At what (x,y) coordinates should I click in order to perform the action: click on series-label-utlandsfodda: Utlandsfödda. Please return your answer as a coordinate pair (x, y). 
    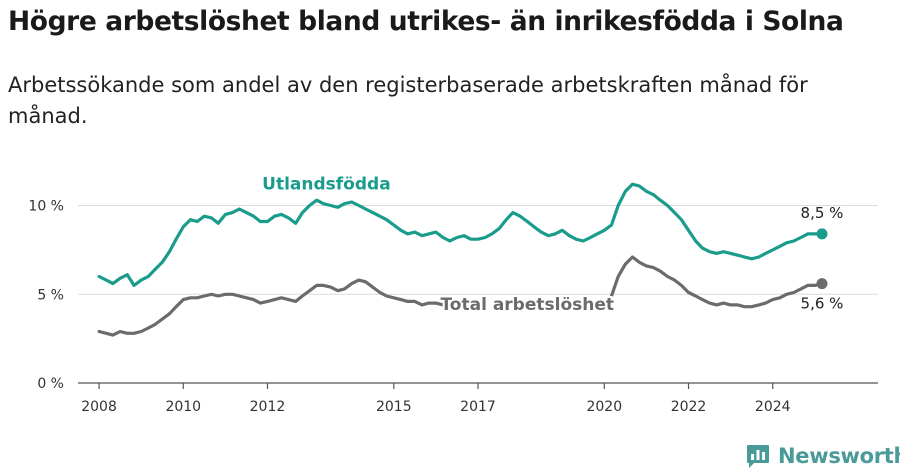
    Looking at the image, I should click on (326, 185).